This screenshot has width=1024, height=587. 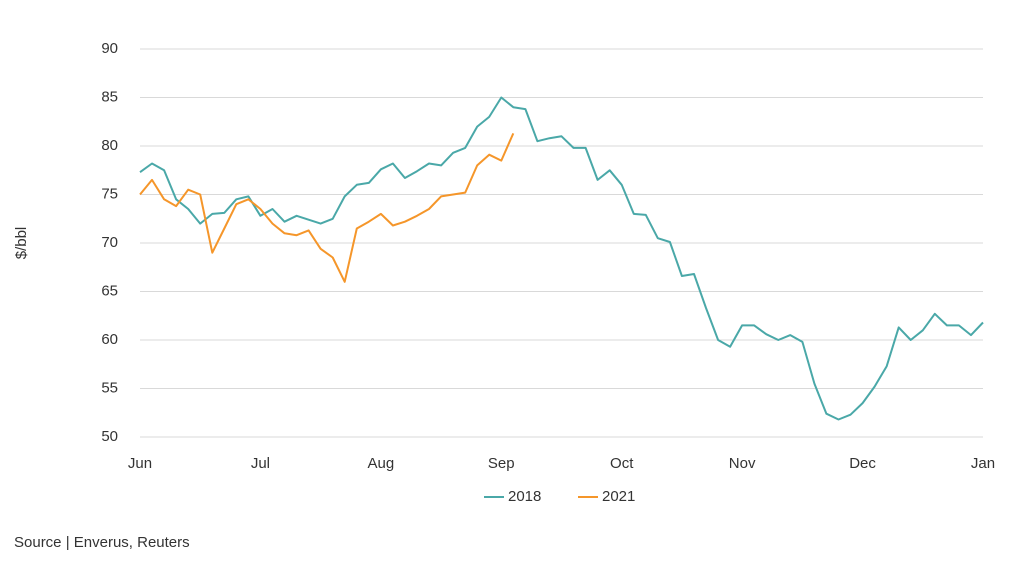 What do you see at coordinates (109, 339) in the screenshot?
I see `y-tick-label: 60` at bounding box center [109, 339].